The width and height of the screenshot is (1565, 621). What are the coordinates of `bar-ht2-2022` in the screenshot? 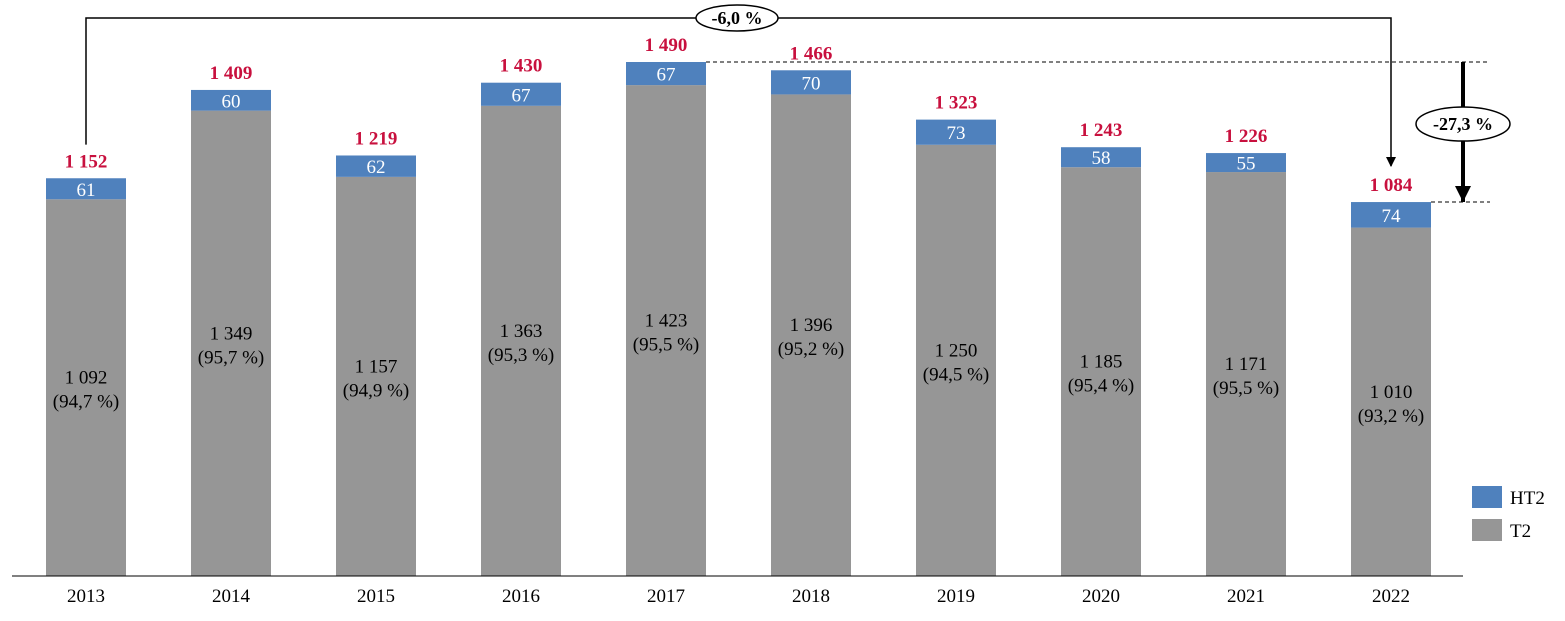 It's located at (1391, 215).